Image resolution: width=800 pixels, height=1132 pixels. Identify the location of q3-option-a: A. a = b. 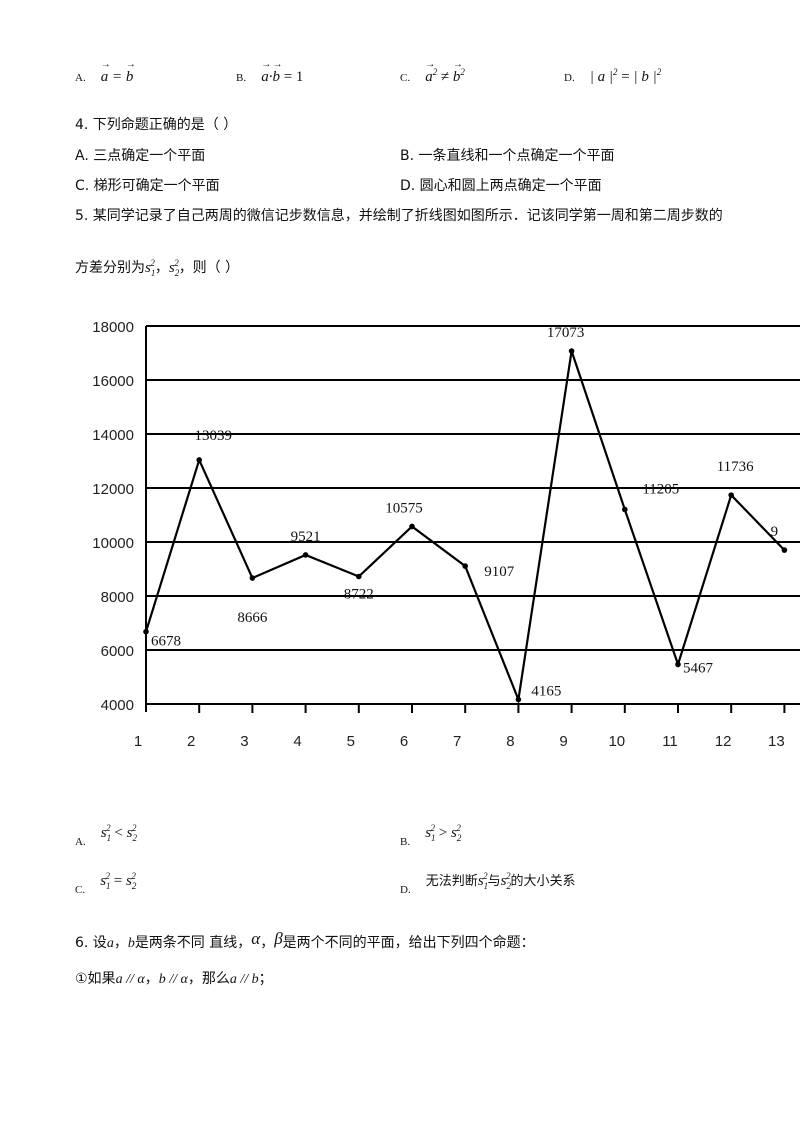
(105, 72).